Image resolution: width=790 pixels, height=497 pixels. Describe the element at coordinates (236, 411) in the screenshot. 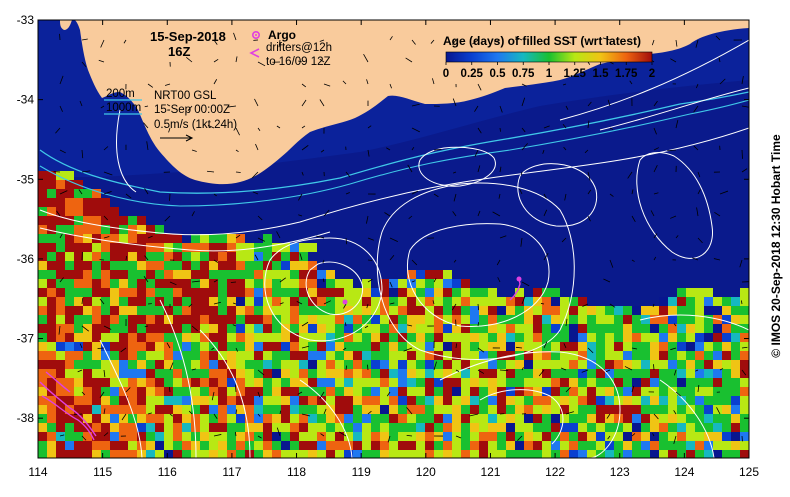

I see `current-arrow` at that location.